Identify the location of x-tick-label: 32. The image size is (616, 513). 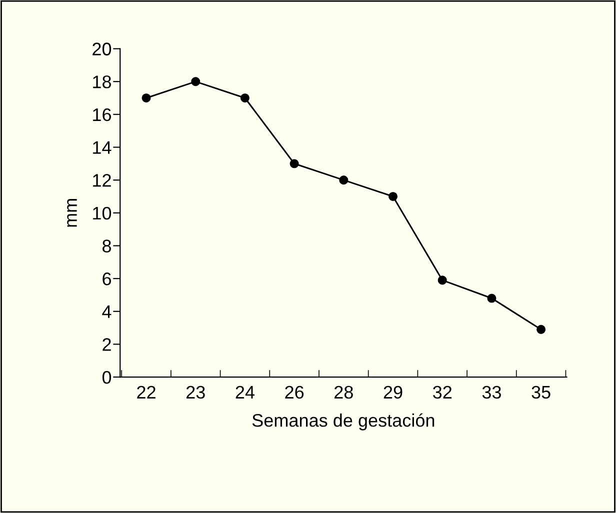
(442, 392).